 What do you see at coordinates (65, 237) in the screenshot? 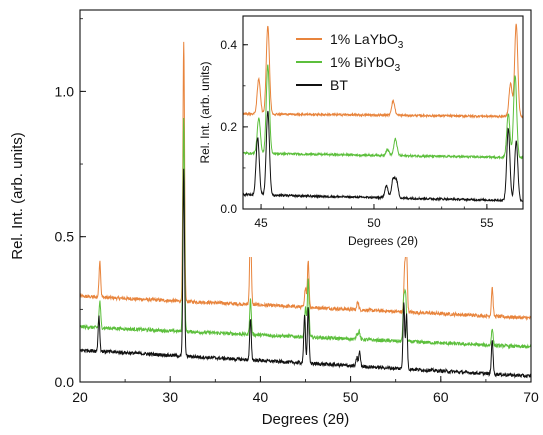
I see `main-y-tick-label: 0.5` at bounding box center [65, 237].